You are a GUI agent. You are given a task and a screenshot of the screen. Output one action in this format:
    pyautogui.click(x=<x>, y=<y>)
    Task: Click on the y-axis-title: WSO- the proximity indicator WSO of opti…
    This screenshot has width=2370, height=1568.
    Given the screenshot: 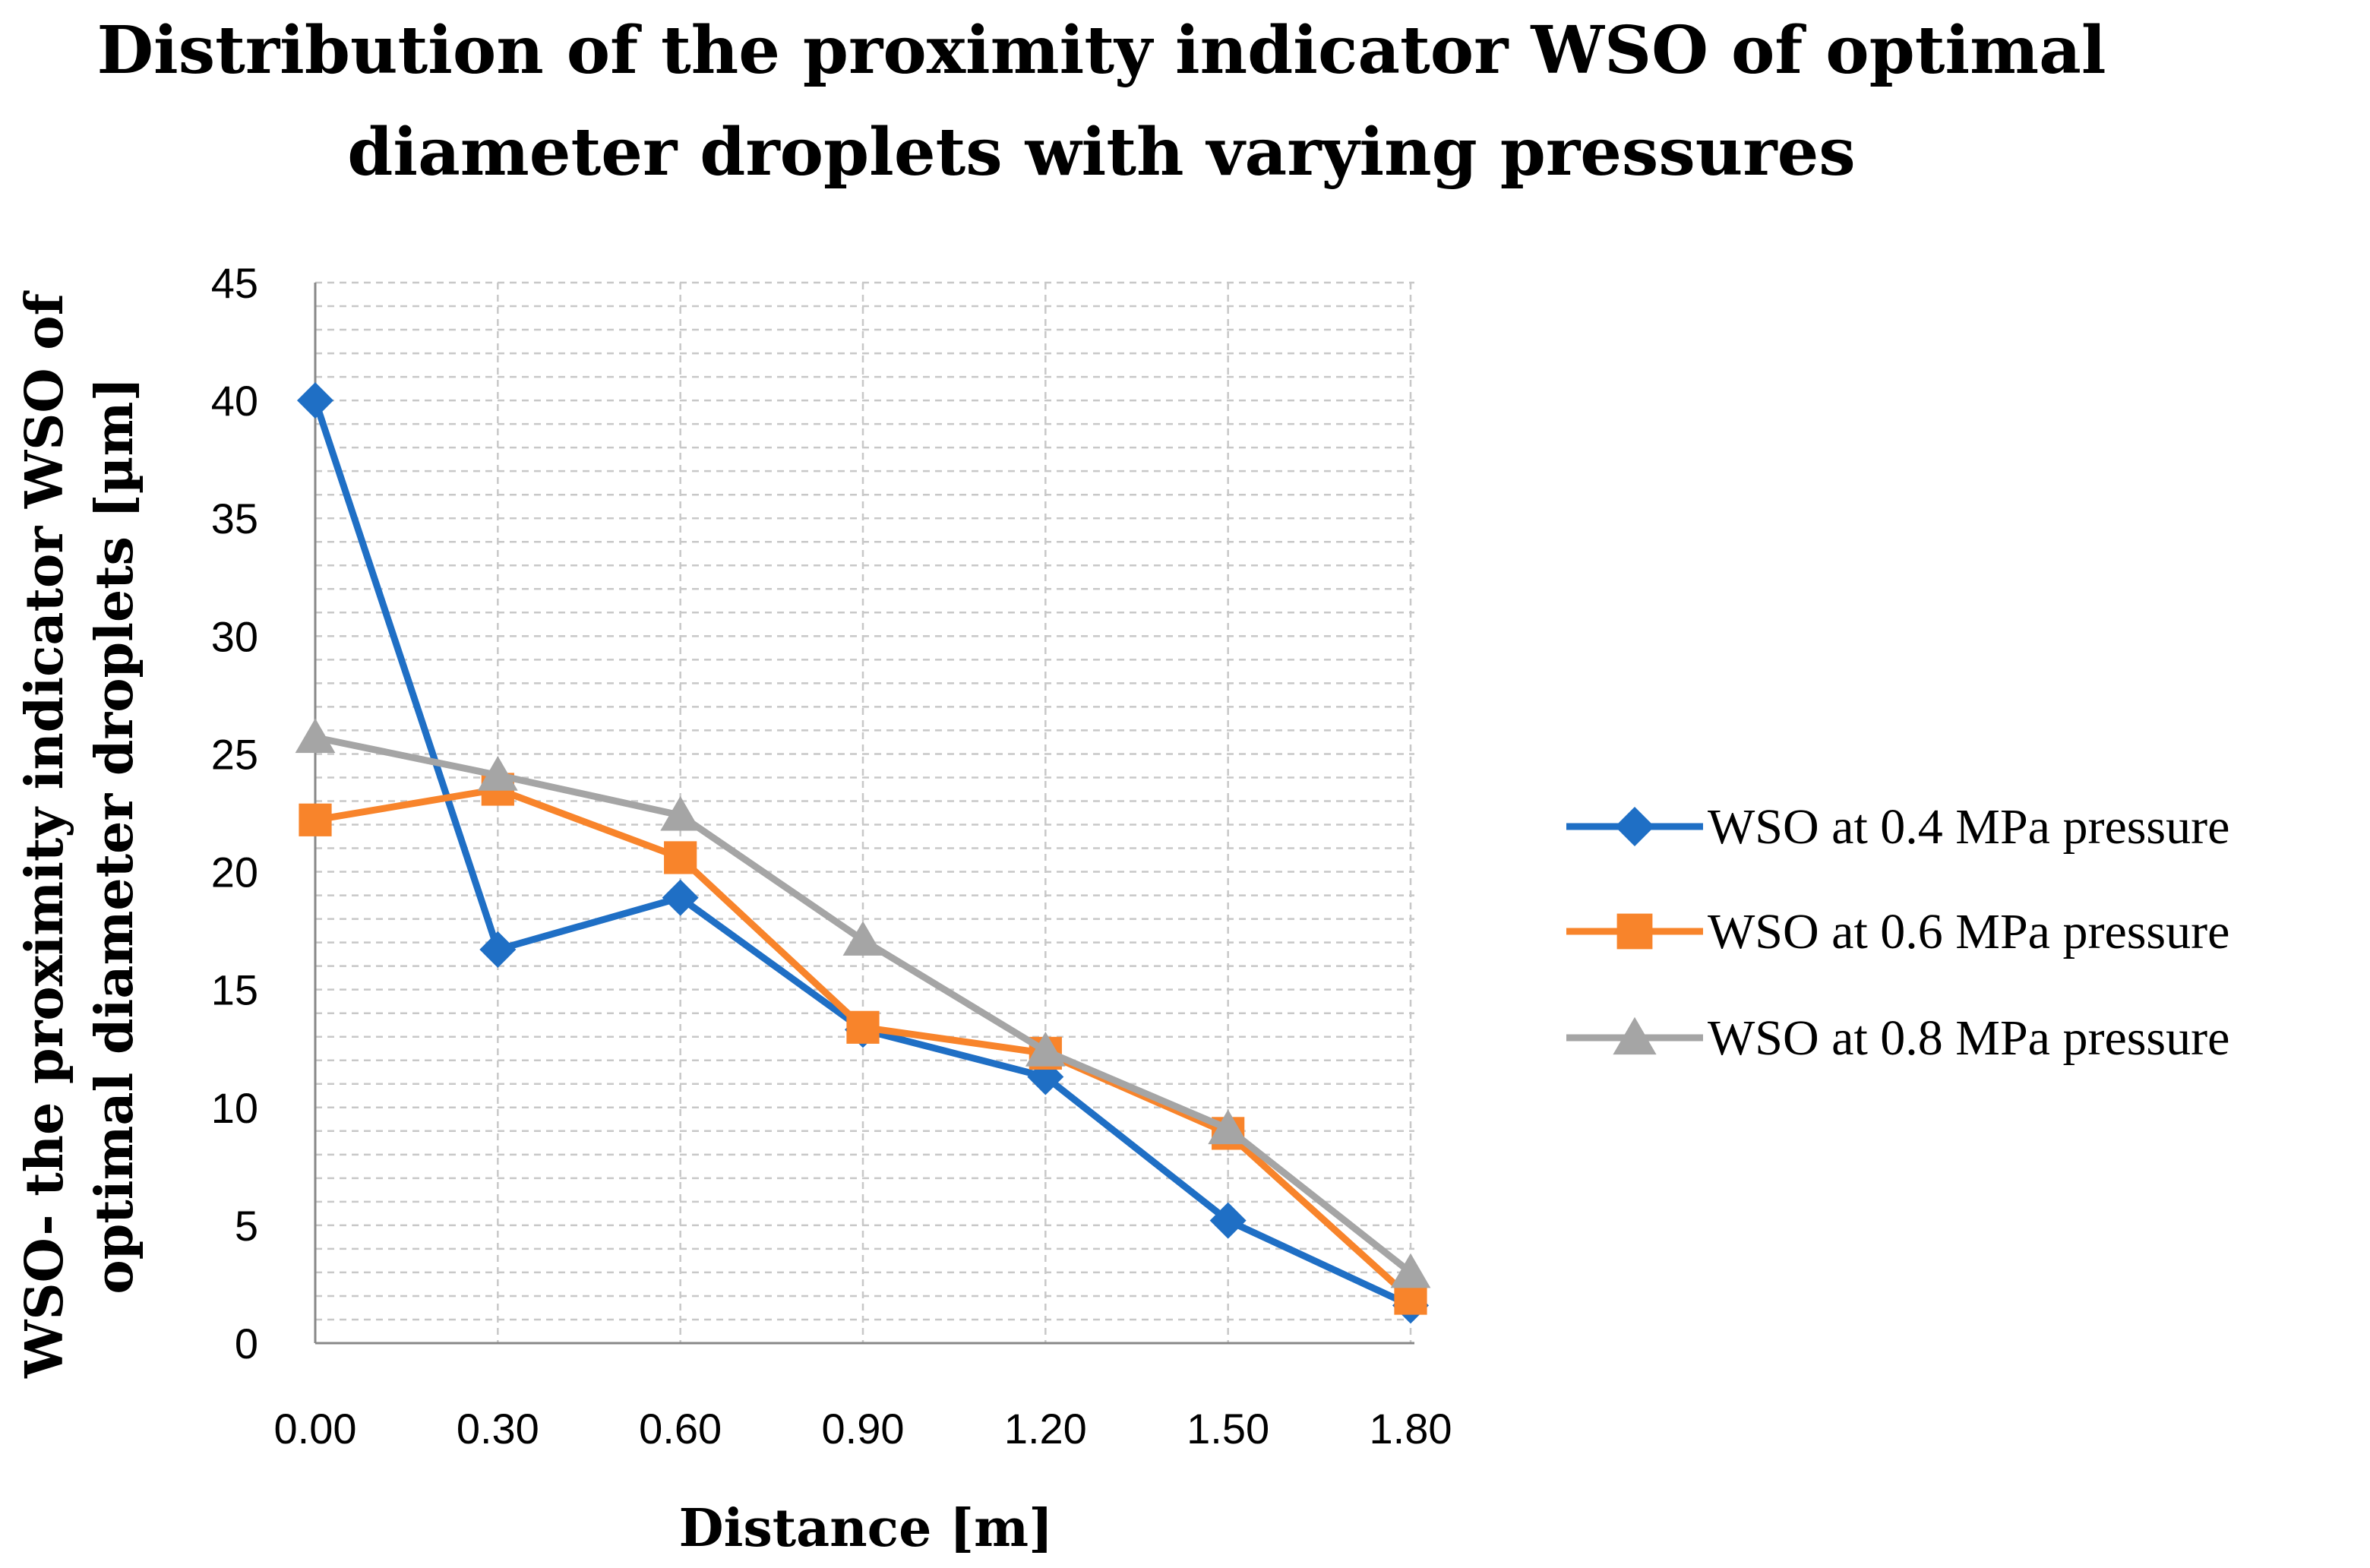 What is the action you would take?
    pyautogui.click(x=79, y=834)
    